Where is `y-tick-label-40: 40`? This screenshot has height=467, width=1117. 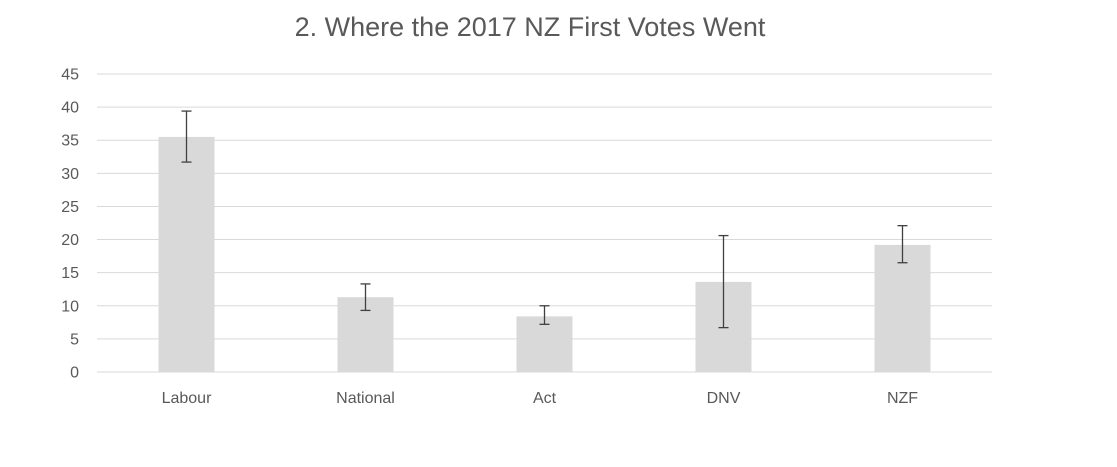
y-tick-label-40: 40 is located at coordinates (70, 108).